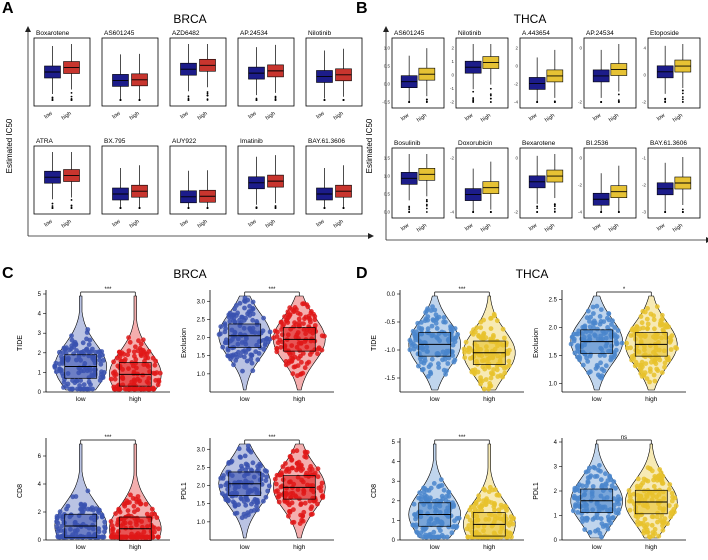 This screenshot has width=708, height=560. What do you see at coordinates (664, 33) in the screenshot?
I see `drug-name-label: Etoposide` at bounding box center [664, 33].